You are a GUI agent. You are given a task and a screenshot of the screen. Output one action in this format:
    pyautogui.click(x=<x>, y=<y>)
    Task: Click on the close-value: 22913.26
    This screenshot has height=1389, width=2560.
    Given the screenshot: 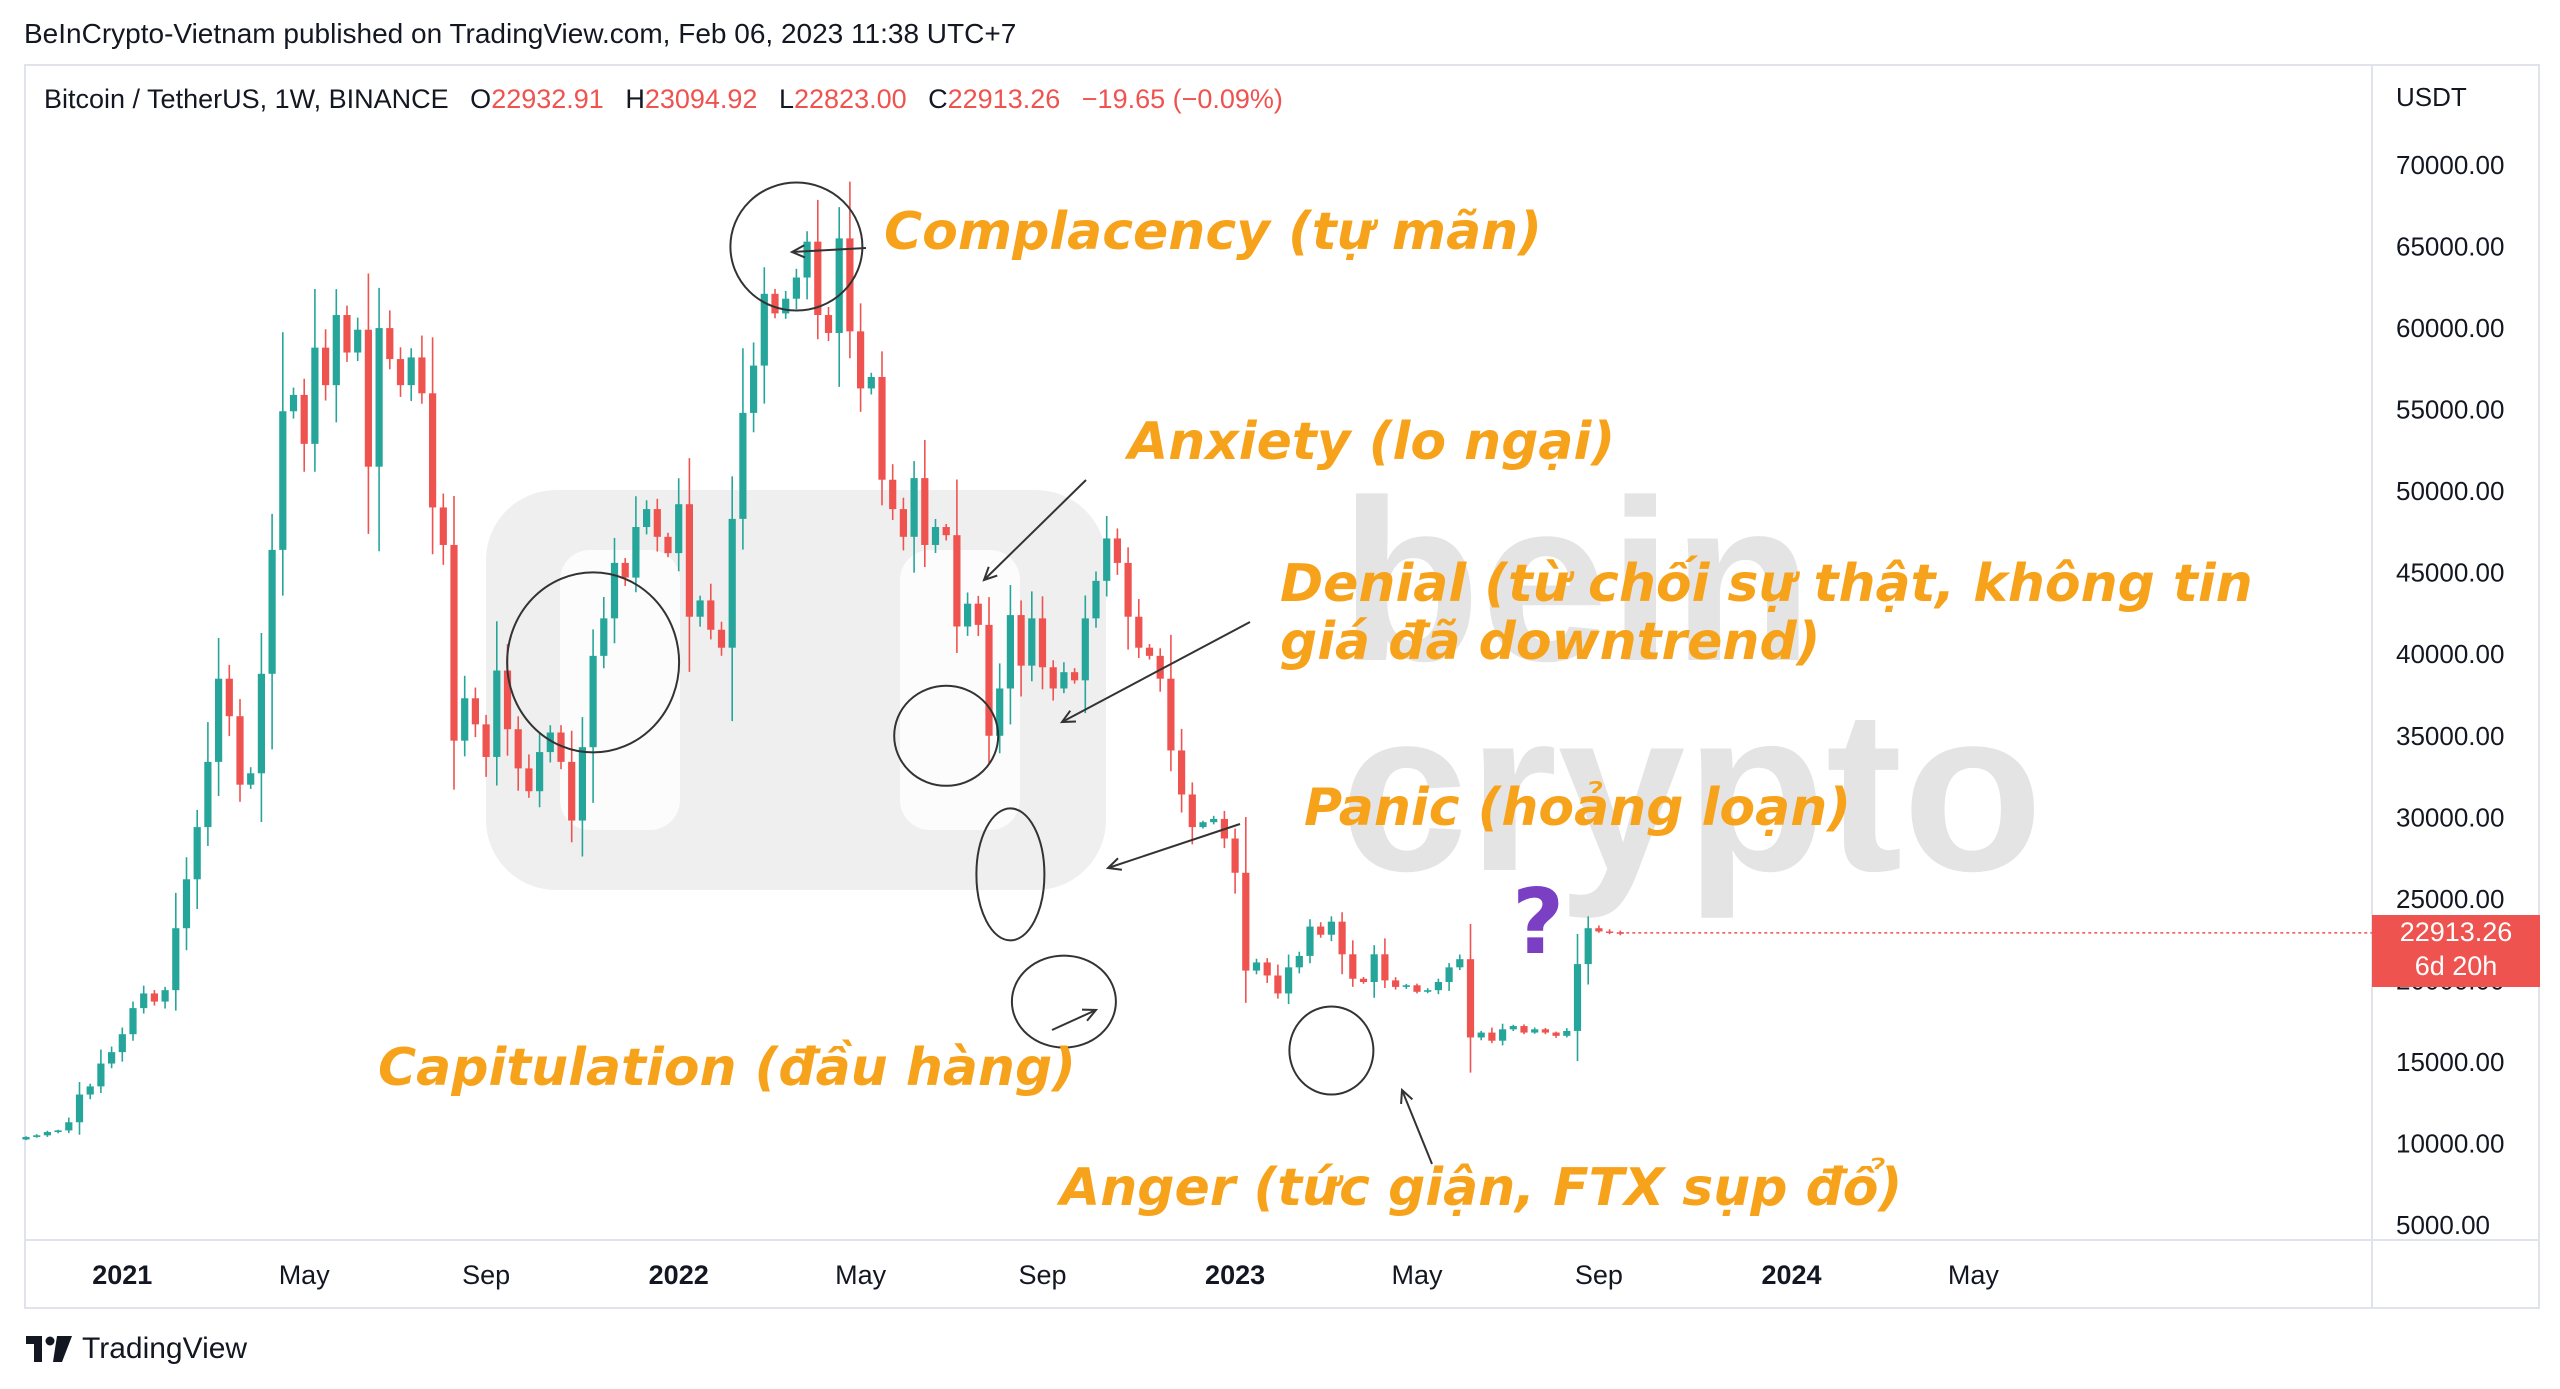 What is the action you would take?
    pyautogui.click(x=1004, y=99)
    